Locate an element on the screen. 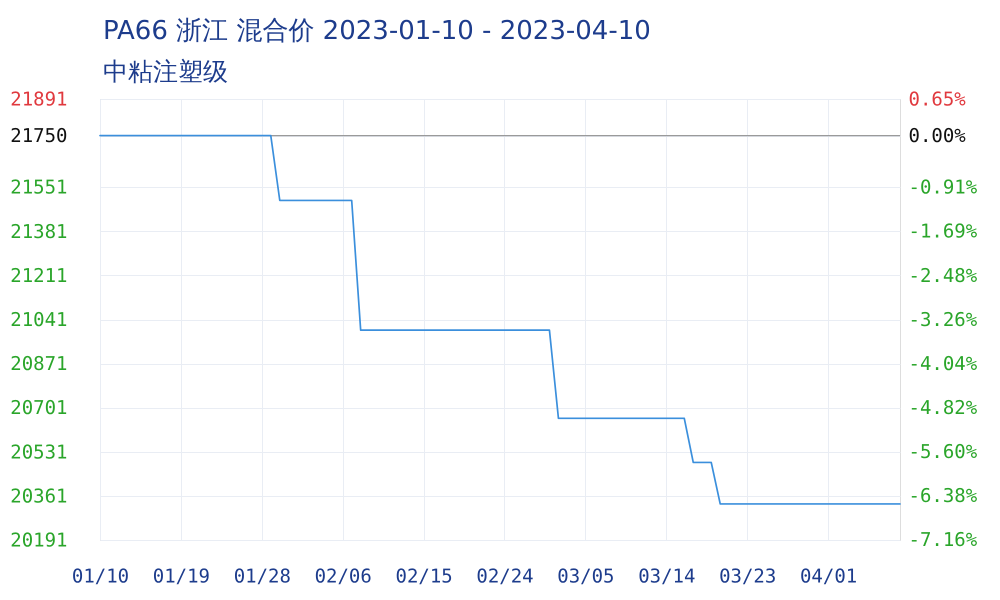 The height and width of the screenshot is (600, 1000). x-tick-label: 02/06 is located at coordinates (343, 577).